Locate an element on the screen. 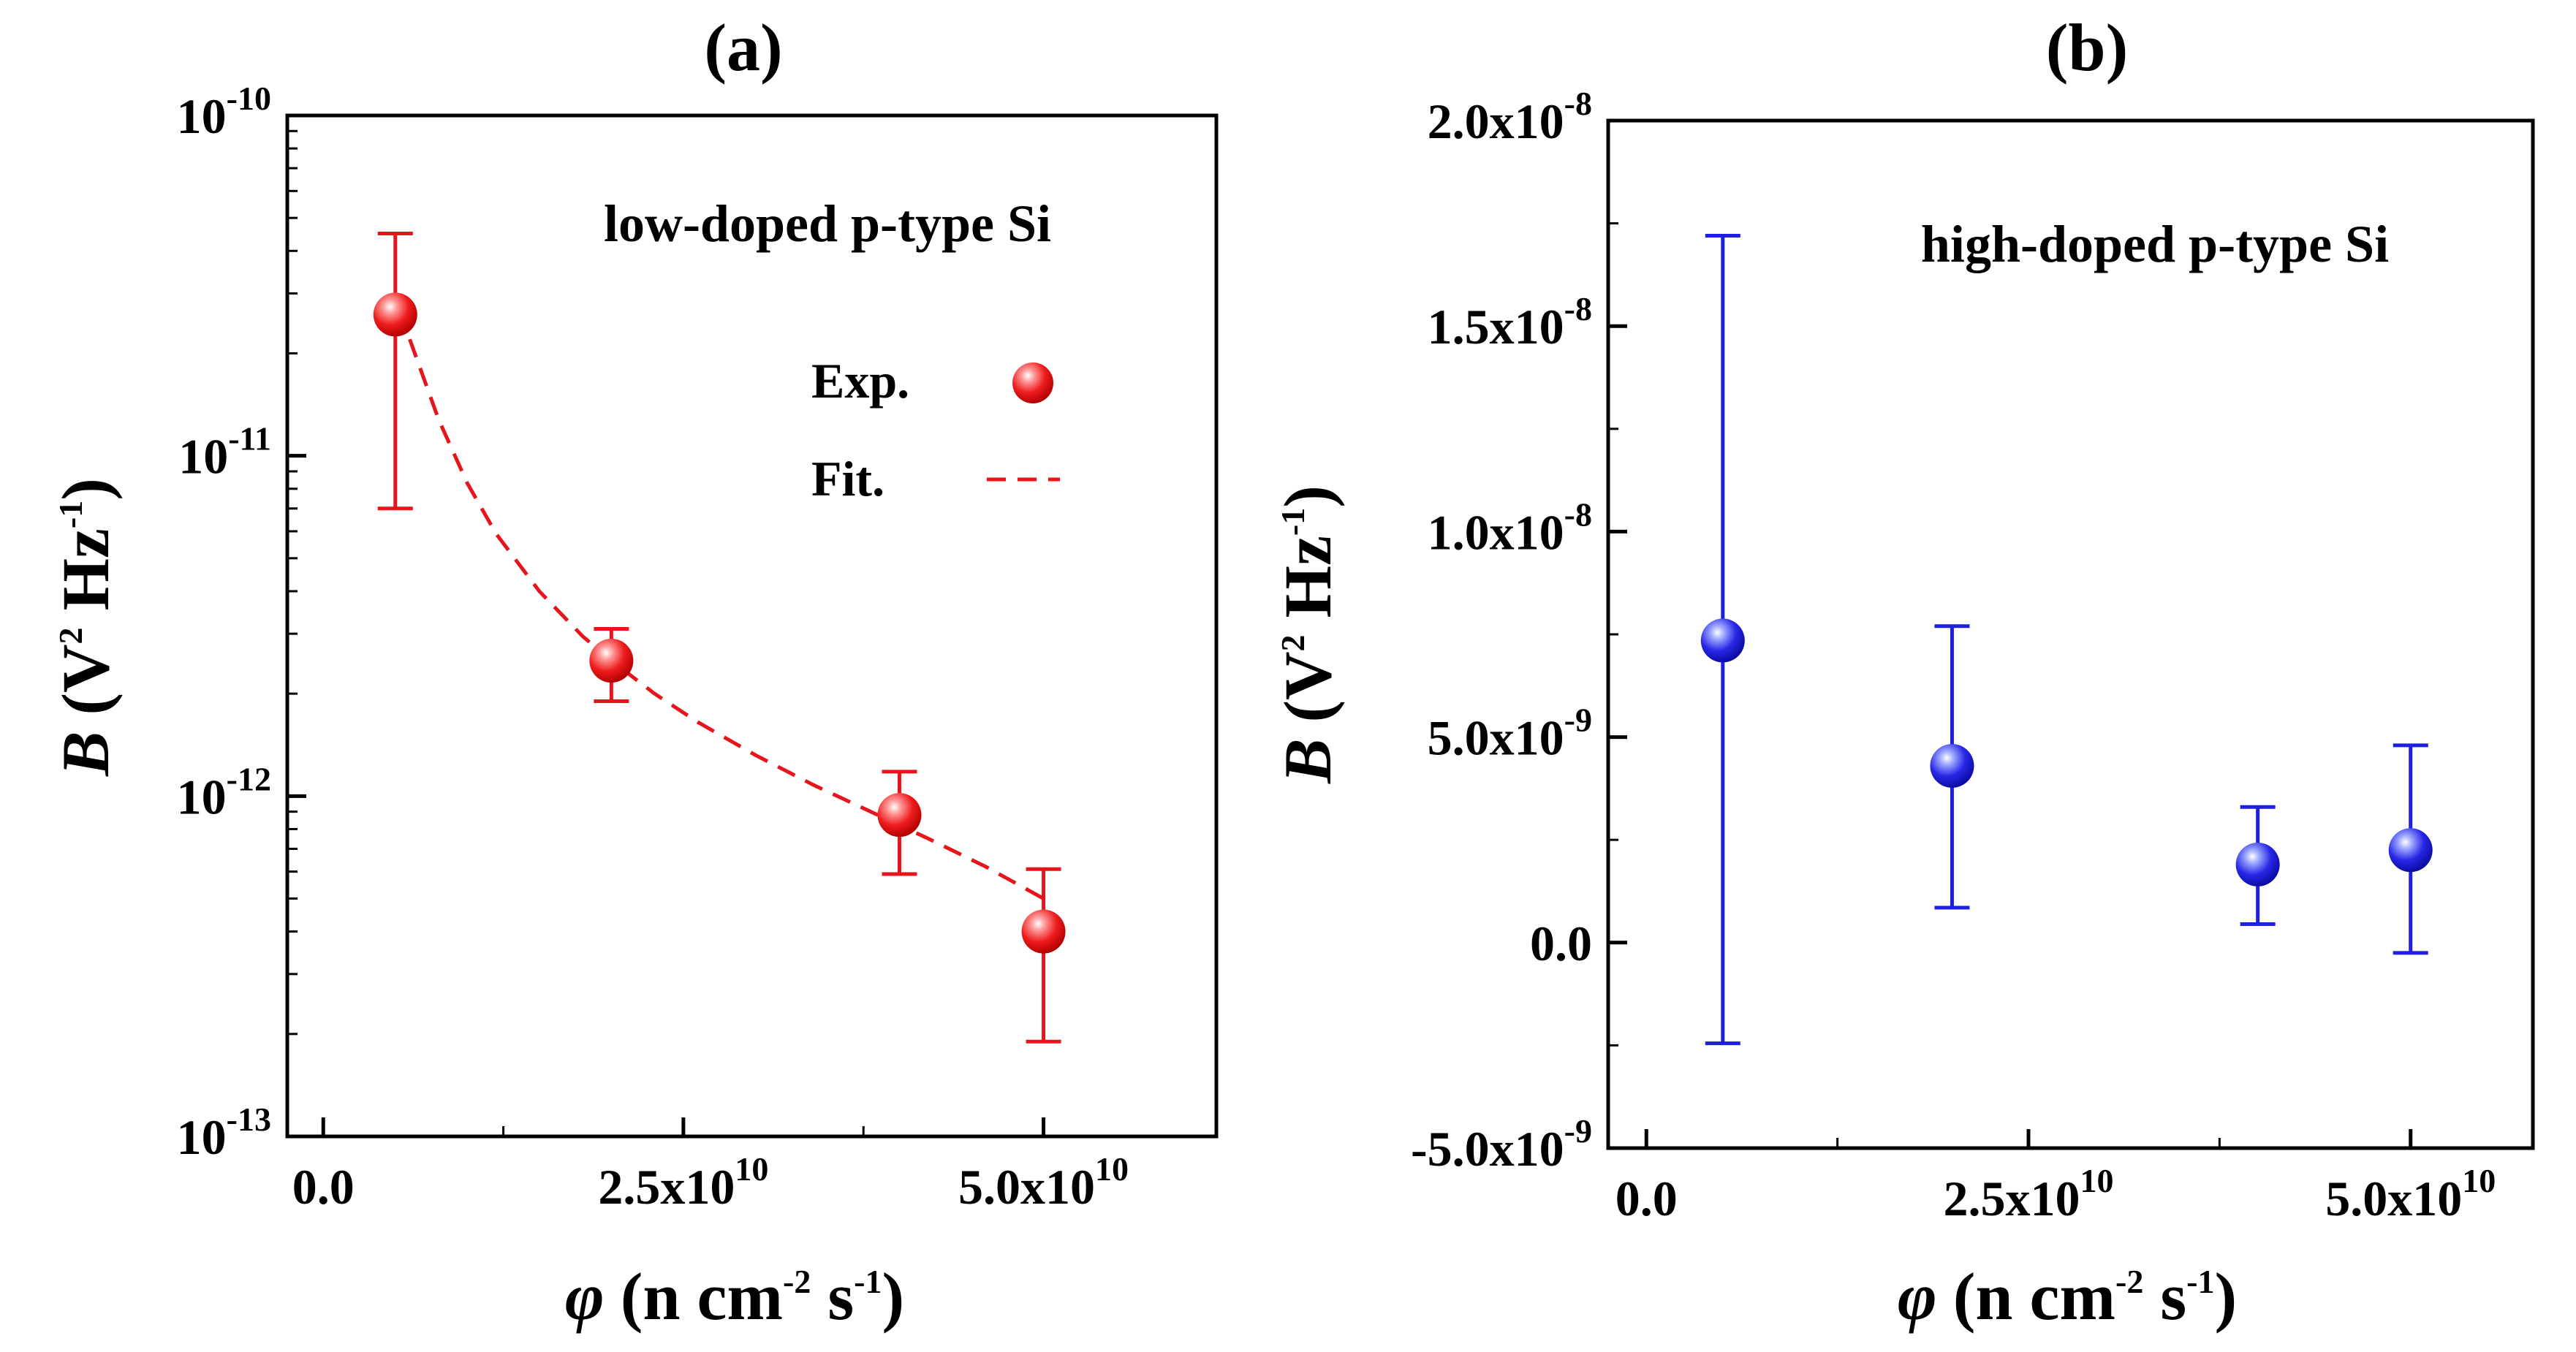  legend-marker-exp is located at coordinates (1032, 382).